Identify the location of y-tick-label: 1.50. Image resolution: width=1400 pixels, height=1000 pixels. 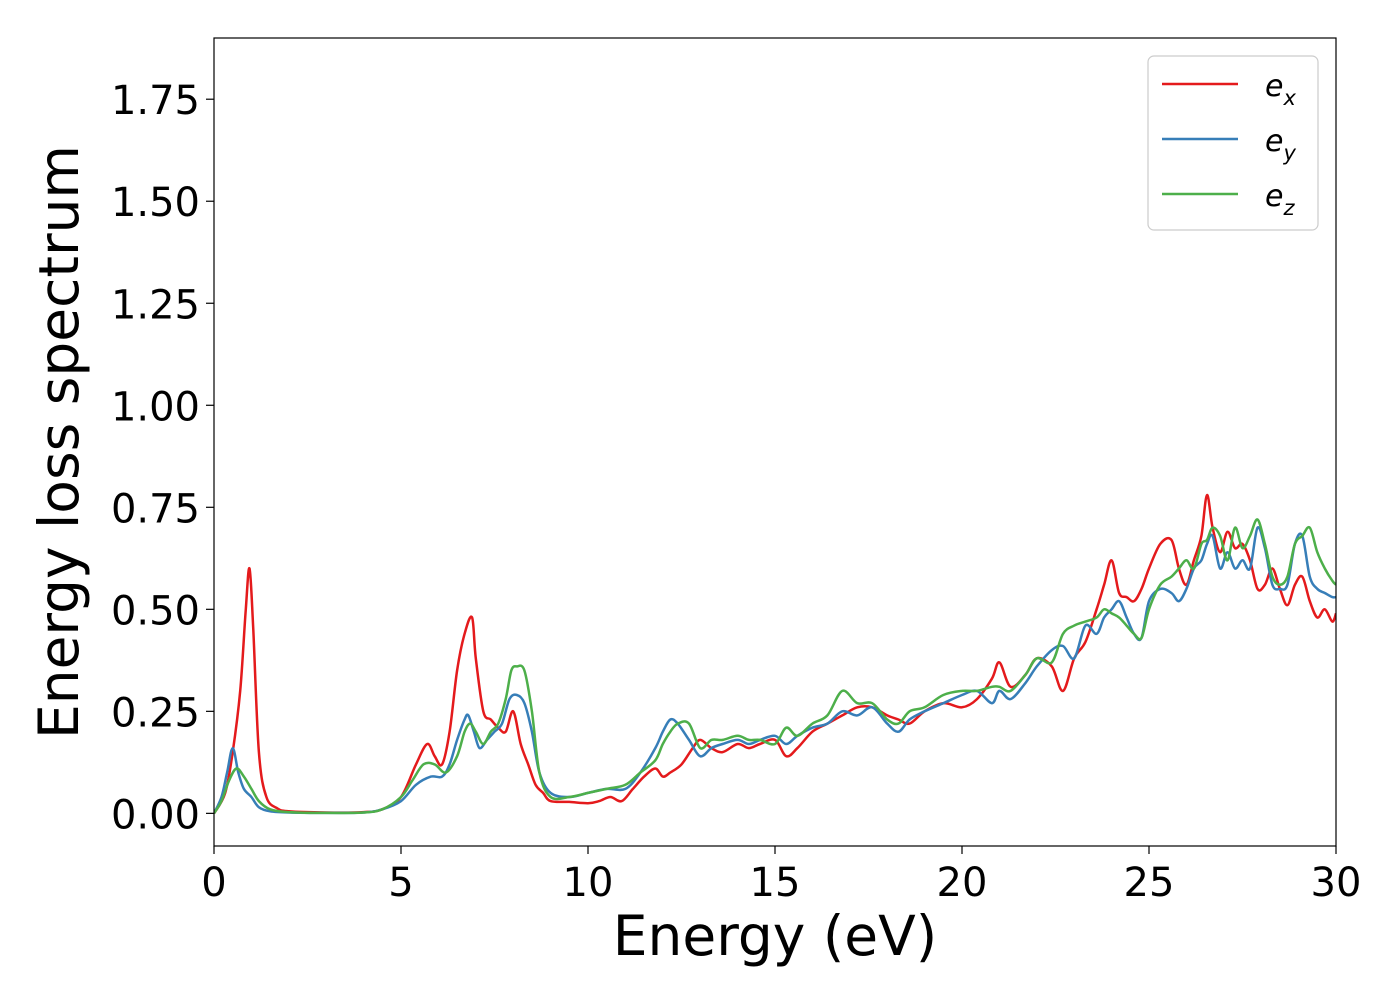
(155, 203).